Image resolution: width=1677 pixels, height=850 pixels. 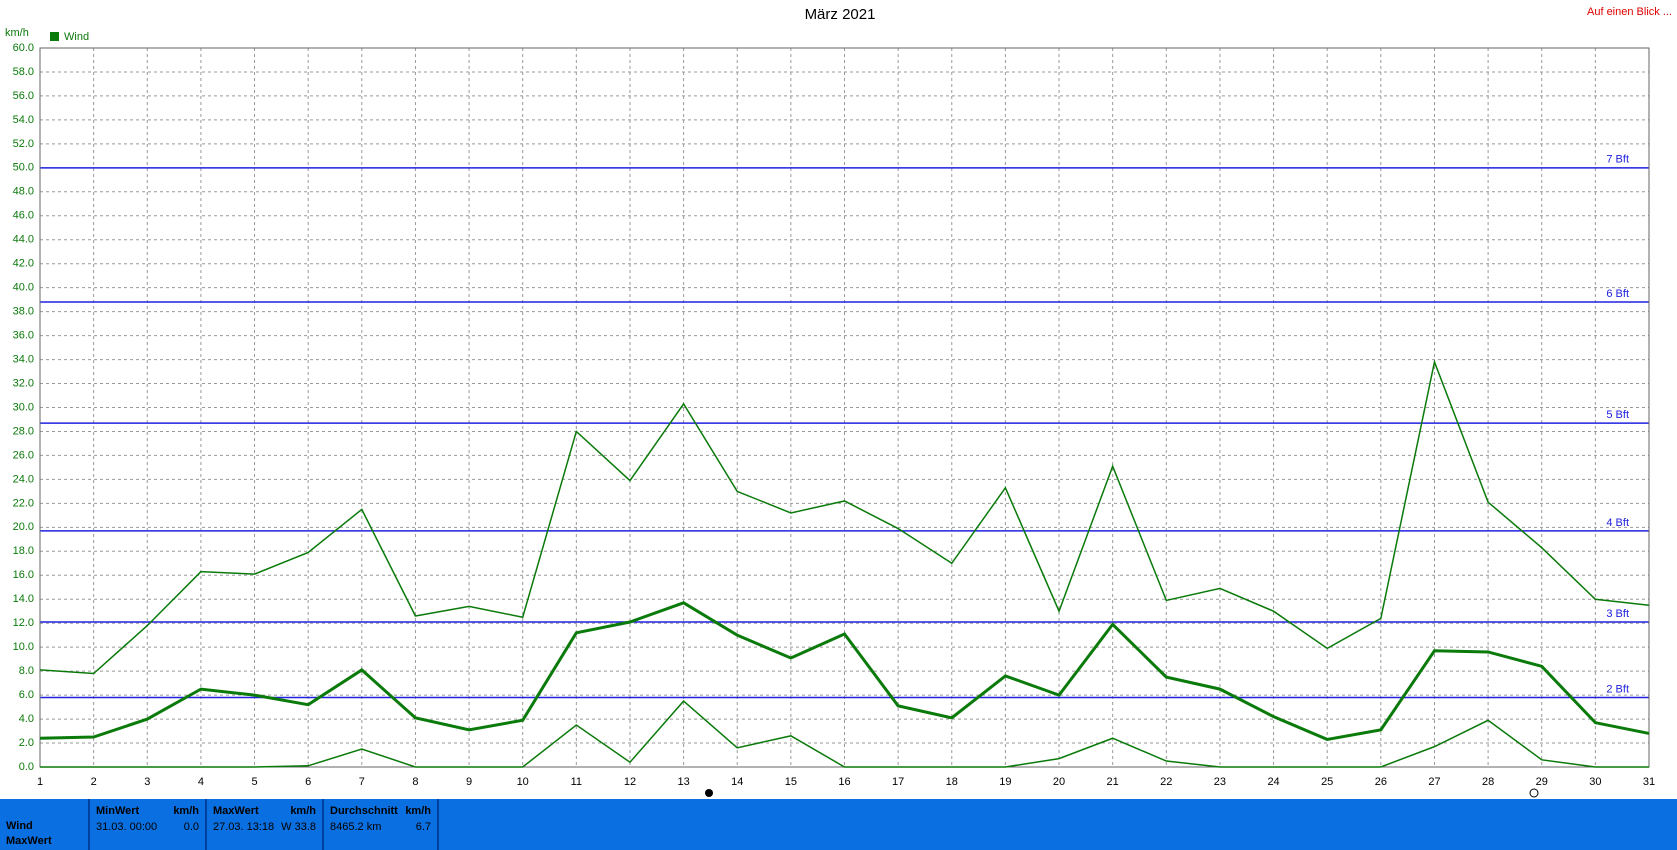 What do you see at coordinates (26, 719) in the screenshot?
I see `y-tick-label: 4.0` at bounding box center [26, 719].